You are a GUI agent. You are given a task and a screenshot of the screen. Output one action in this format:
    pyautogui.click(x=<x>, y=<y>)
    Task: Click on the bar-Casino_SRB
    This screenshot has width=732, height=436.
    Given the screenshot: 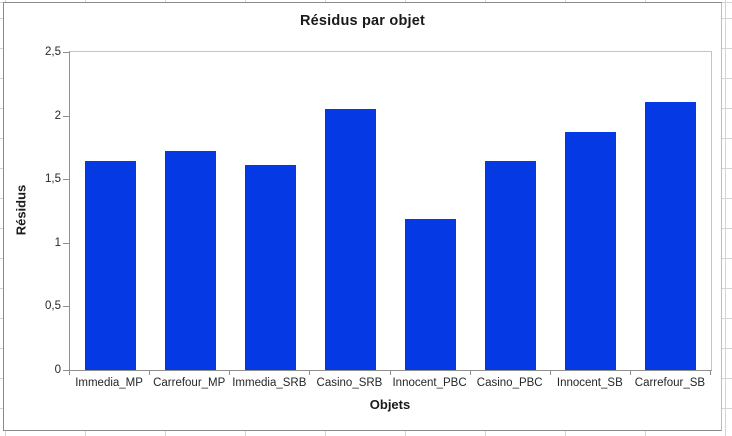 What is the action you would take?
    pyautogui.click(x=350, y=239)
    